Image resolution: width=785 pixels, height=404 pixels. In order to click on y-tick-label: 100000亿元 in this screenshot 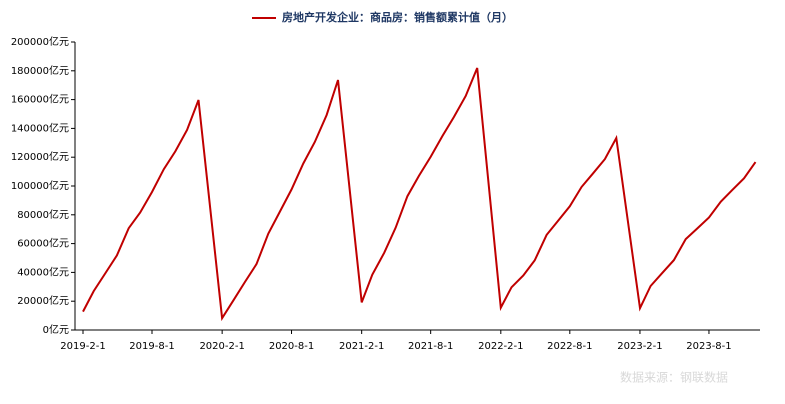, I will do `click(40, 185)`.